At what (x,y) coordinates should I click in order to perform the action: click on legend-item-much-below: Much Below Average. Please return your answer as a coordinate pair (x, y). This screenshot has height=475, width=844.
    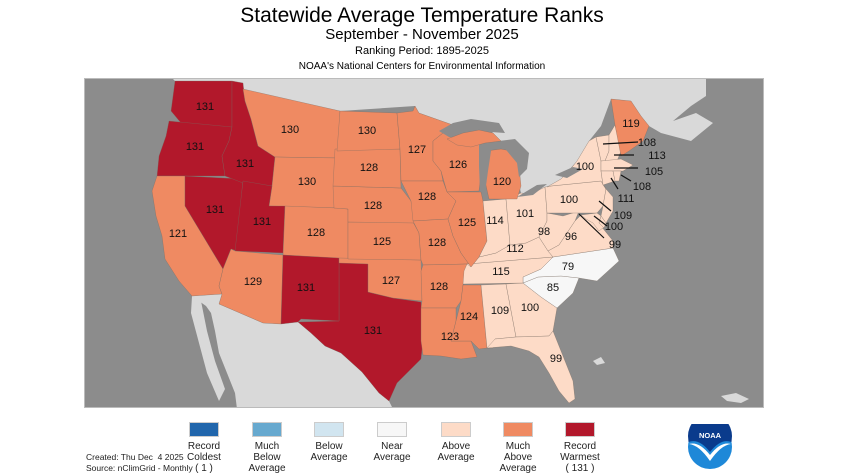
    Looking at the image, I should click on (267, 448).